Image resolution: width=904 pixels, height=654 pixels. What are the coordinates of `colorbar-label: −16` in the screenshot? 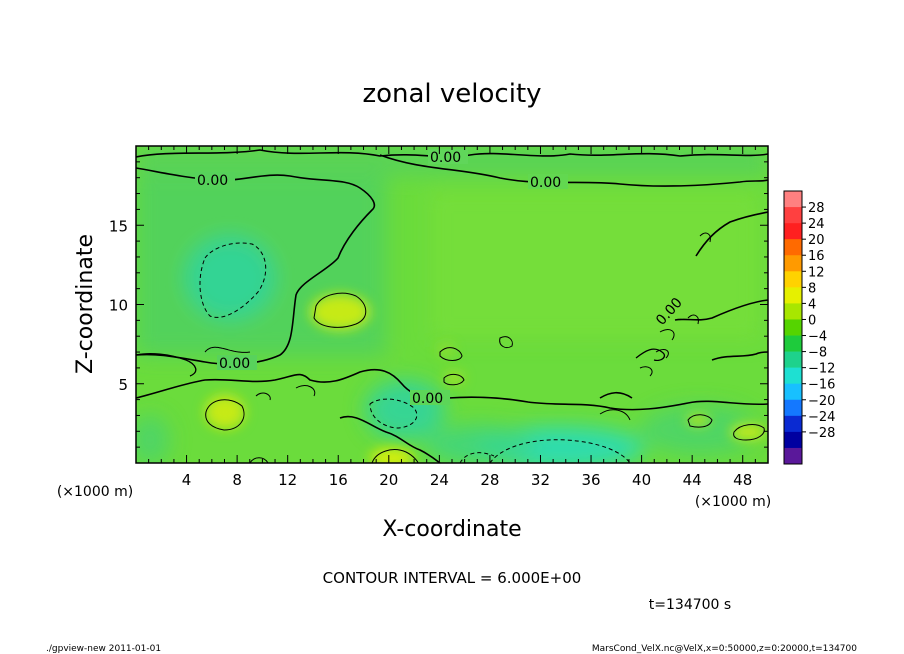 It's located at (821, 385).